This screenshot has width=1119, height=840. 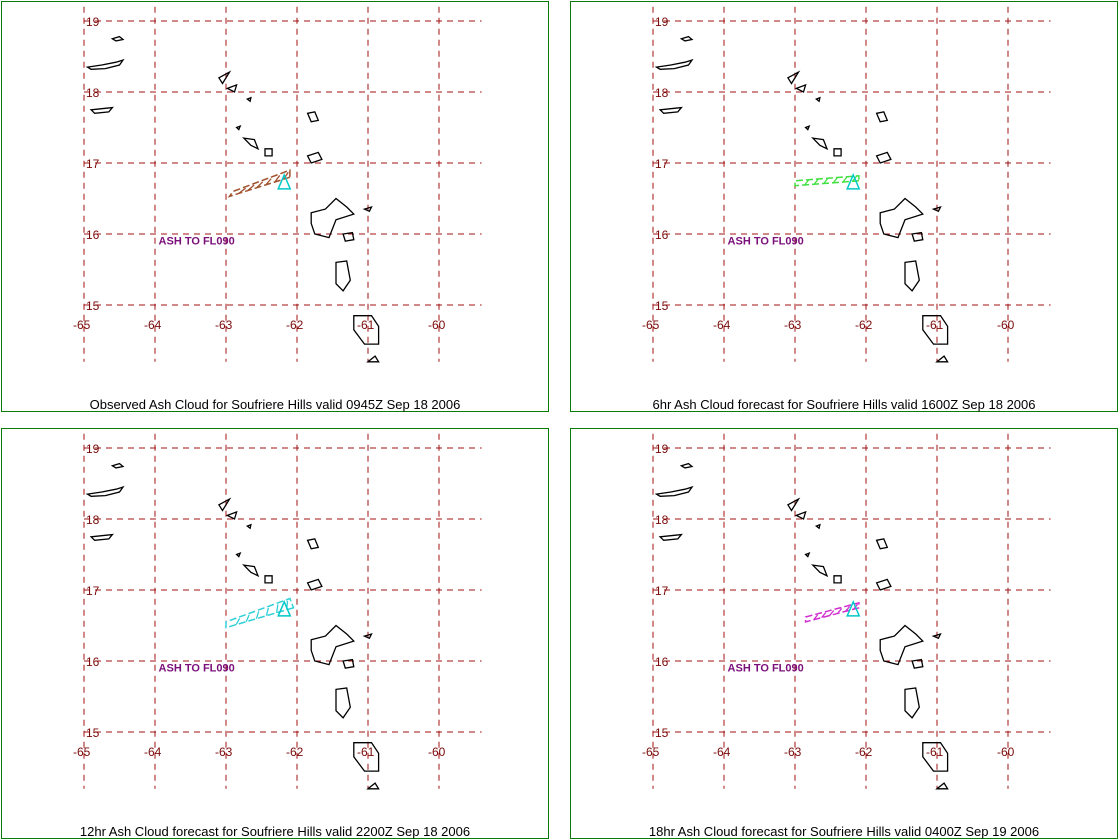 I want to click on lat-tick-label: 15, so click(x=93, y=306).